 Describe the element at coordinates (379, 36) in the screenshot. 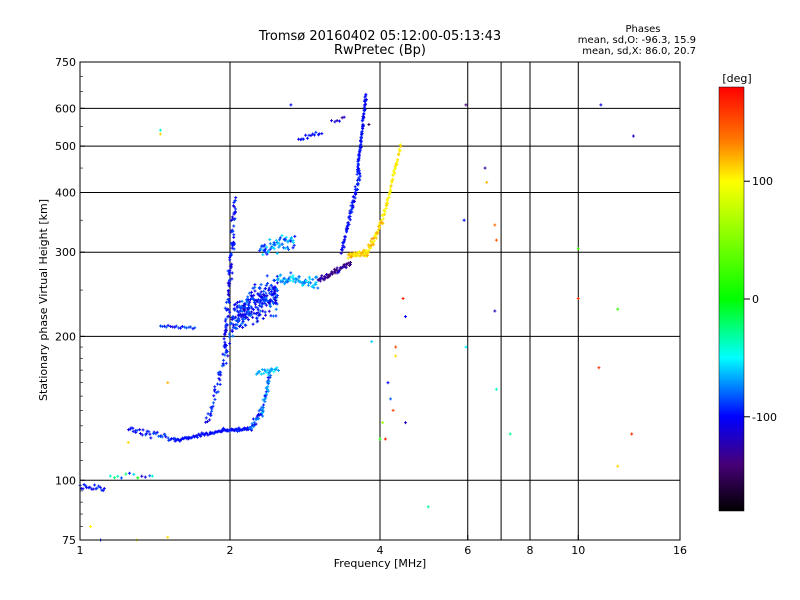

I see `chart-title: Tromsø 20160402 05:12:00-05:13:43` at that location.